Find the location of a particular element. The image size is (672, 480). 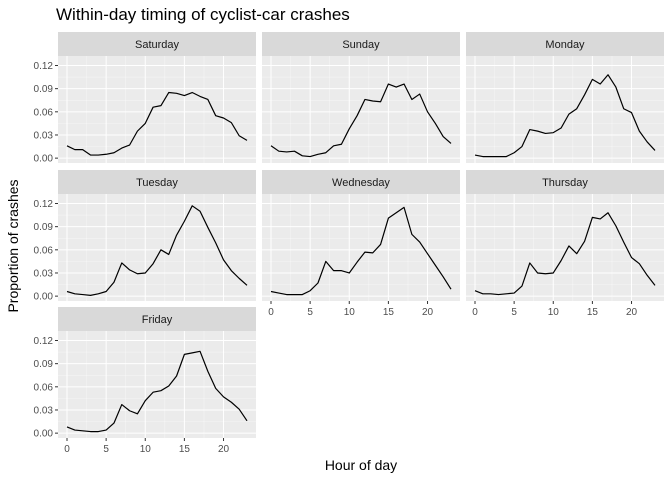

facet-wednesday: Wednesday 0 5 10 15 20 is located at coordinates (361, 244).